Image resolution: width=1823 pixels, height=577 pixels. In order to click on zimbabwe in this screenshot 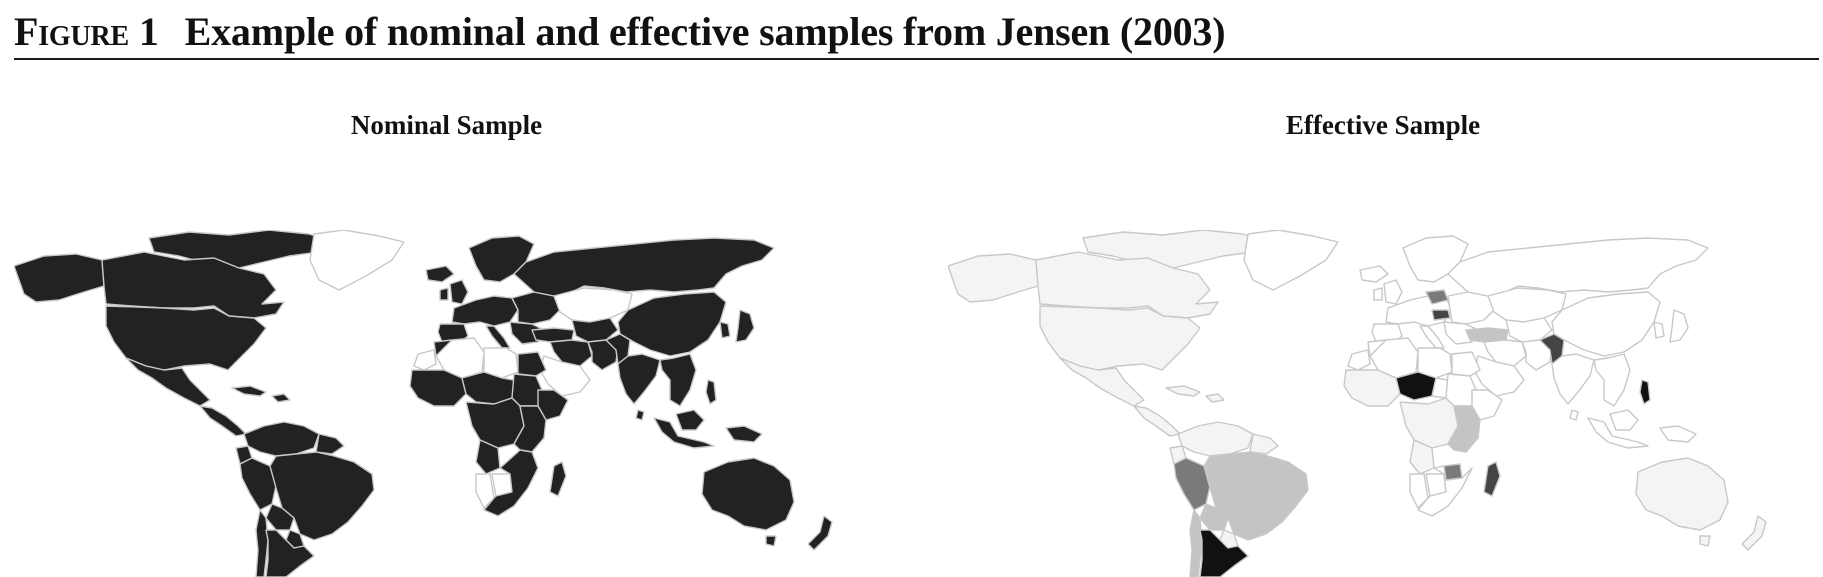, I will do `click(1453, 472)`.